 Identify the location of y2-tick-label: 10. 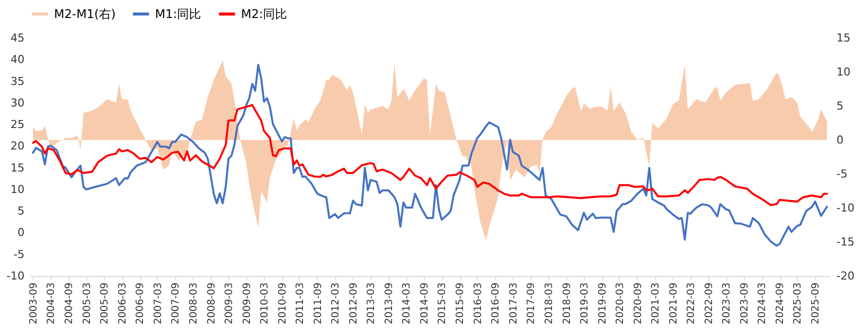
(843, 72).